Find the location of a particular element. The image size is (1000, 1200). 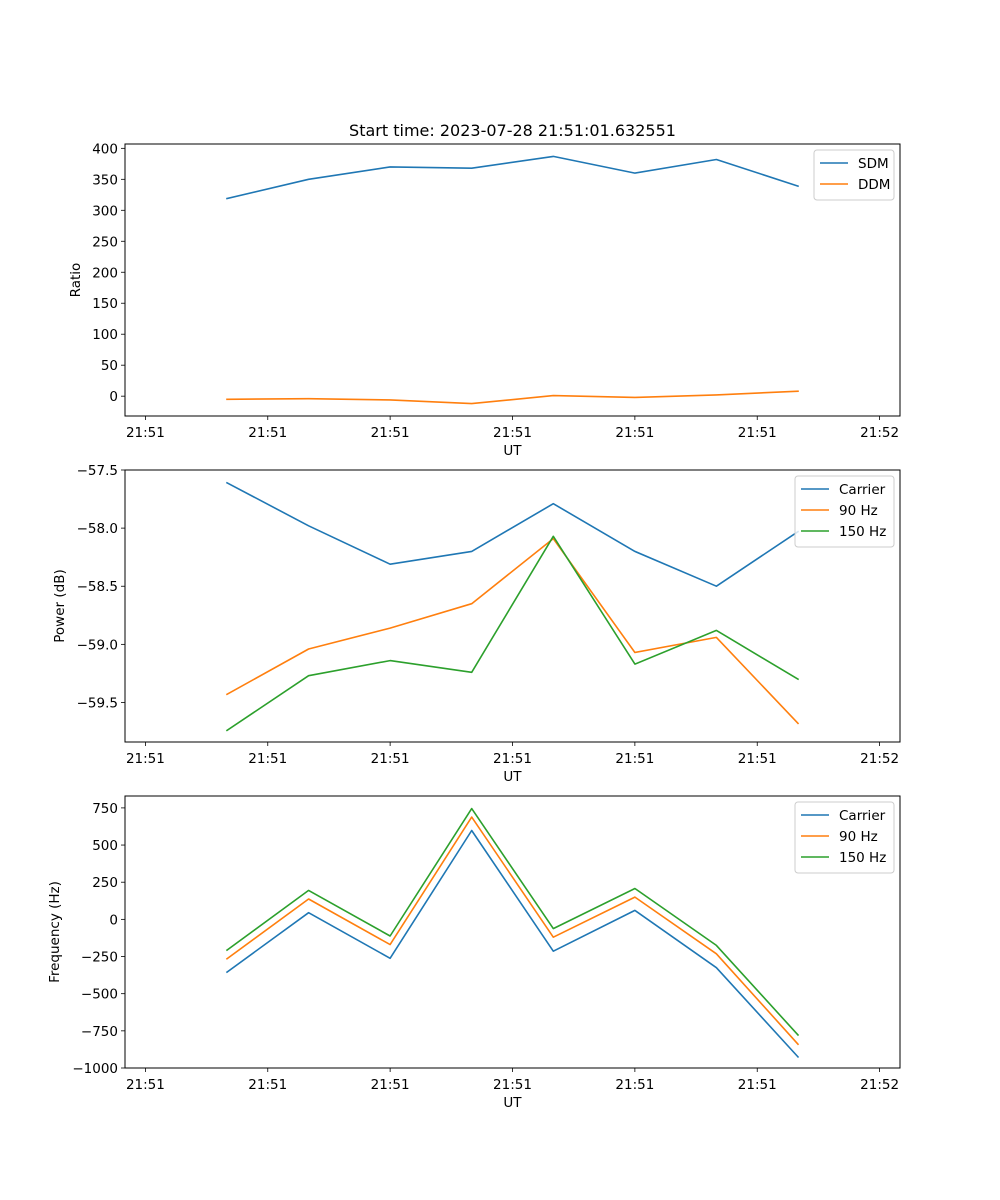

y-tick-label: 50 is located at coordinates (109, 366).